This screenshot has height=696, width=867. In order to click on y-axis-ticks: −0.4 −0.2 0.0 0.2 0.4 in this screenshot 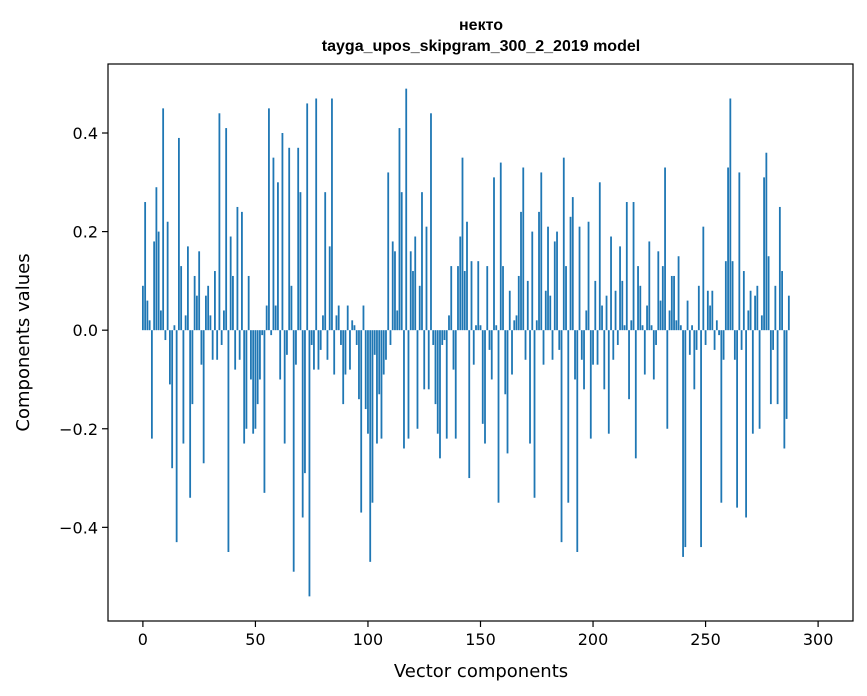, I will do `click(83, 330)`.